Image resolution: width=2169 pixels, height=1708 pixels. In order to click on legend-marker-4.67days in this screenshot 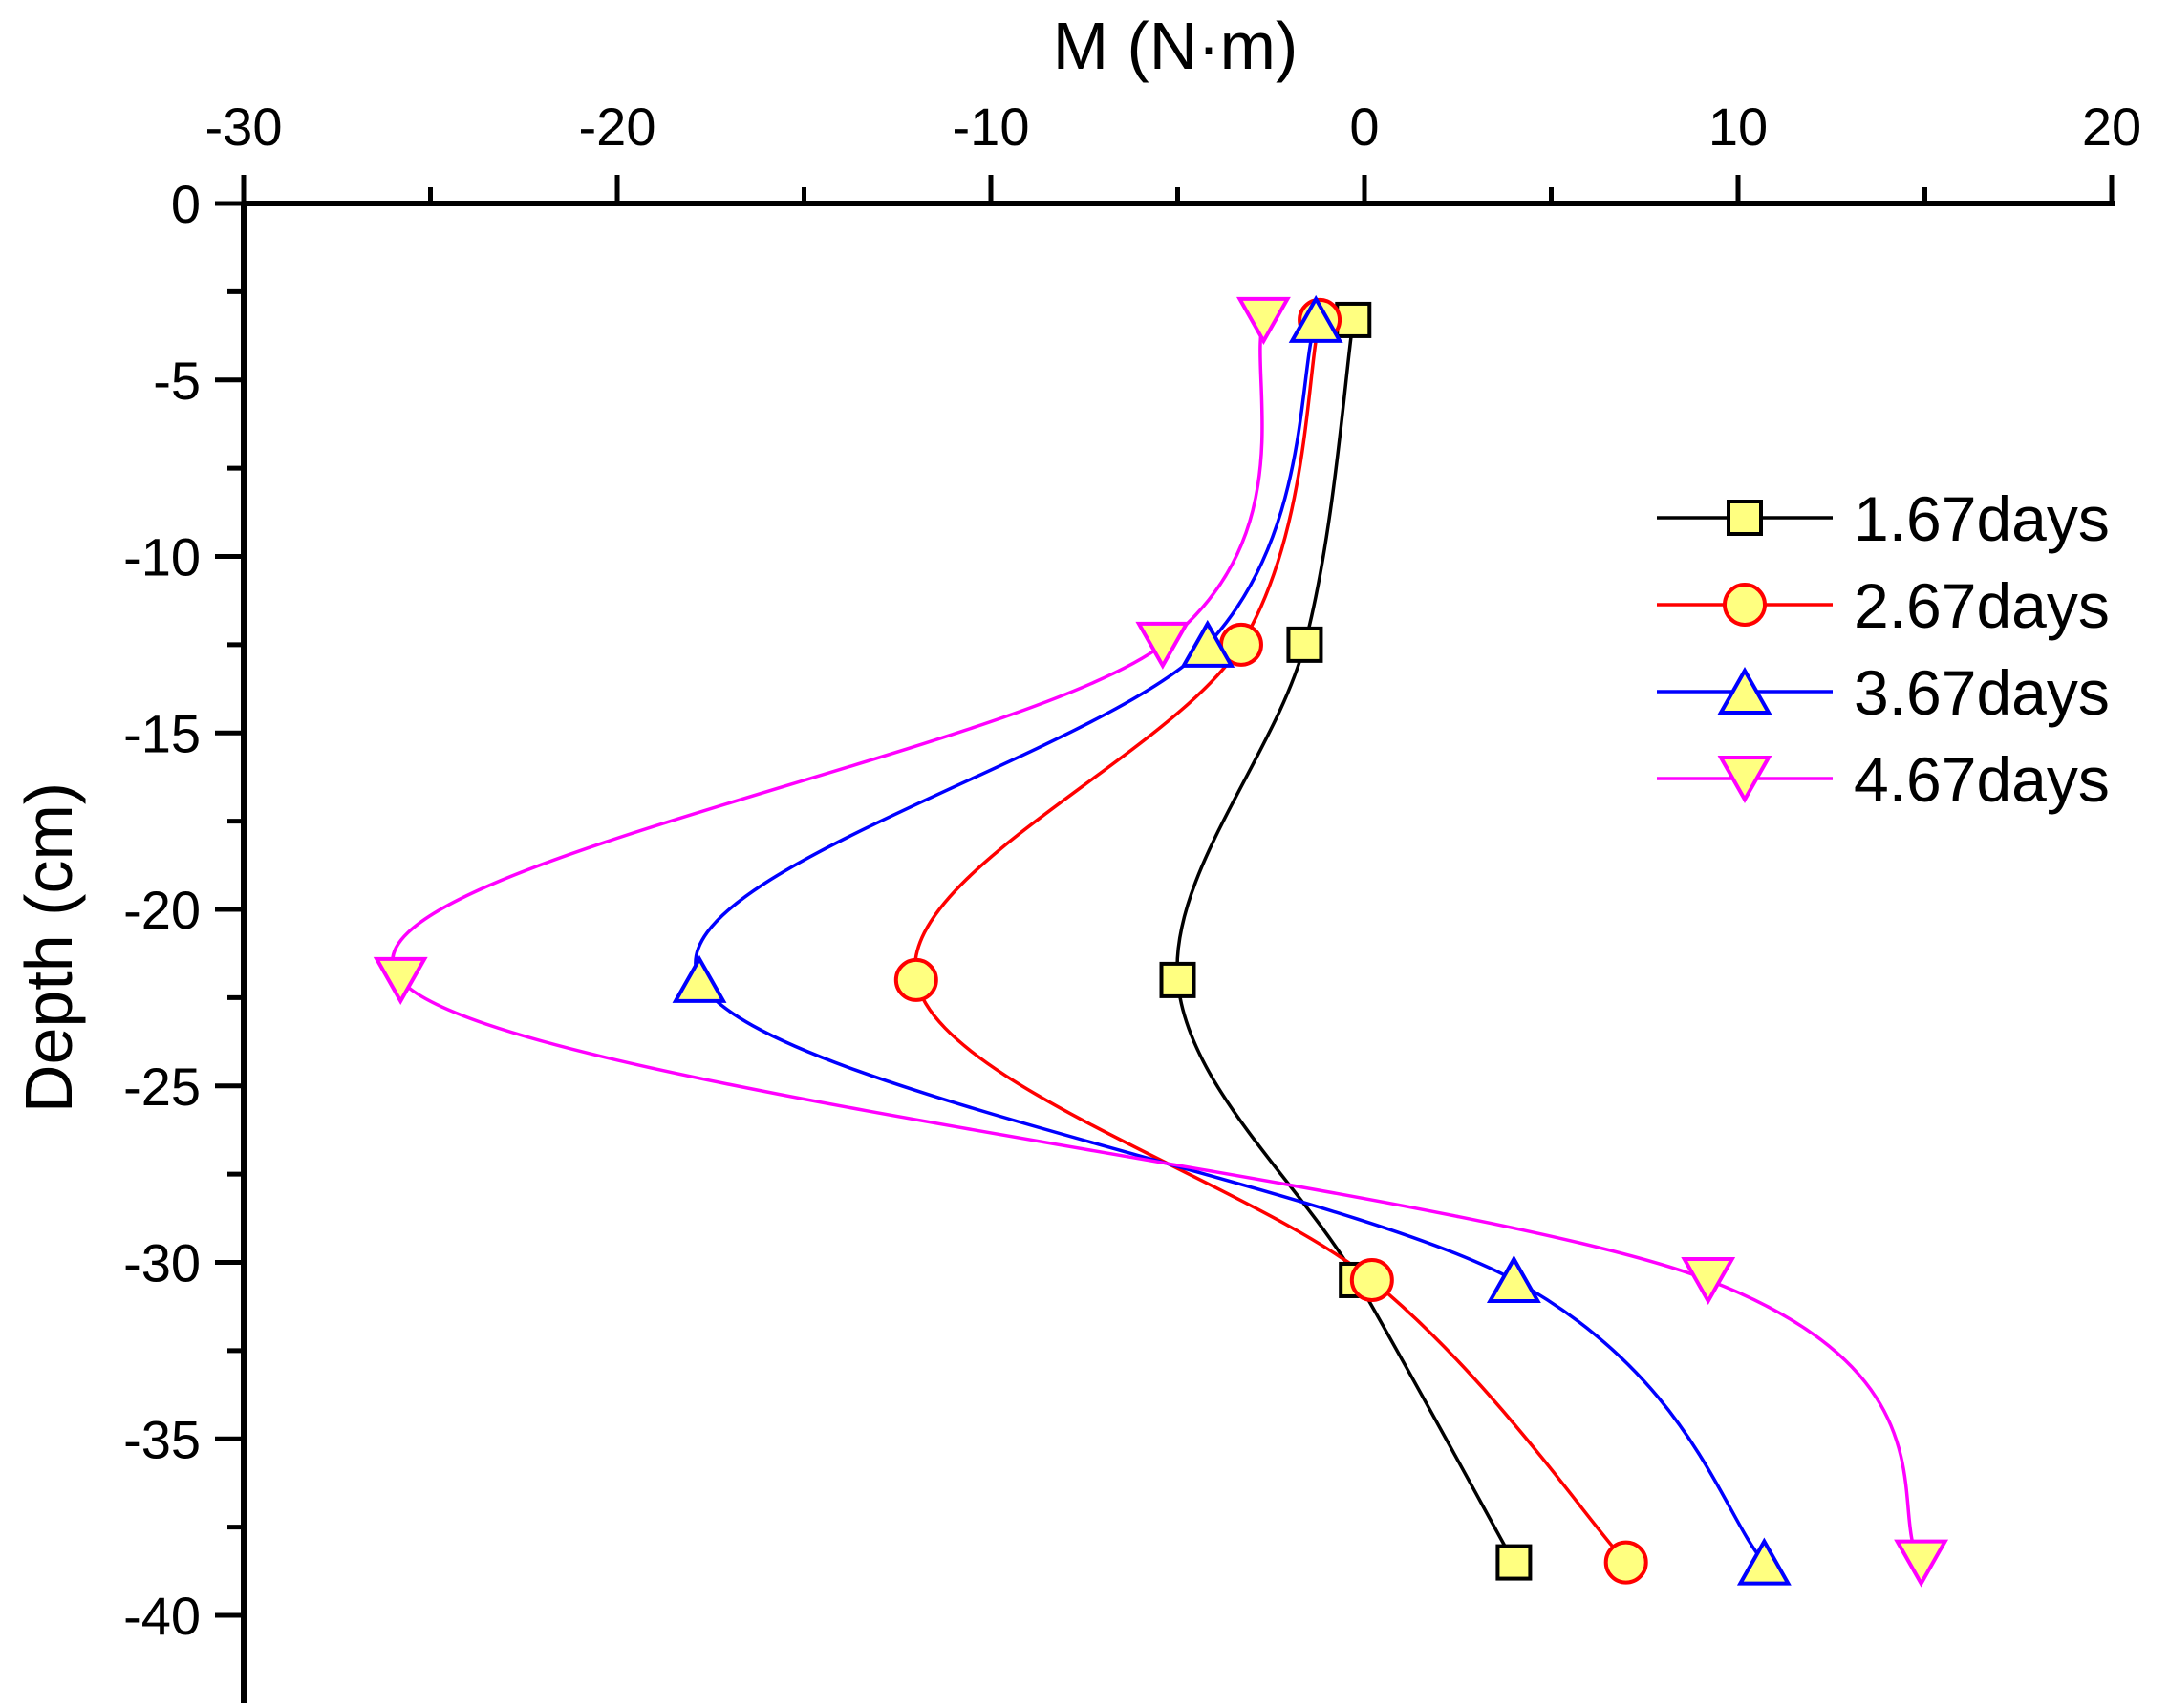, I will do `click(1745, 780)`.